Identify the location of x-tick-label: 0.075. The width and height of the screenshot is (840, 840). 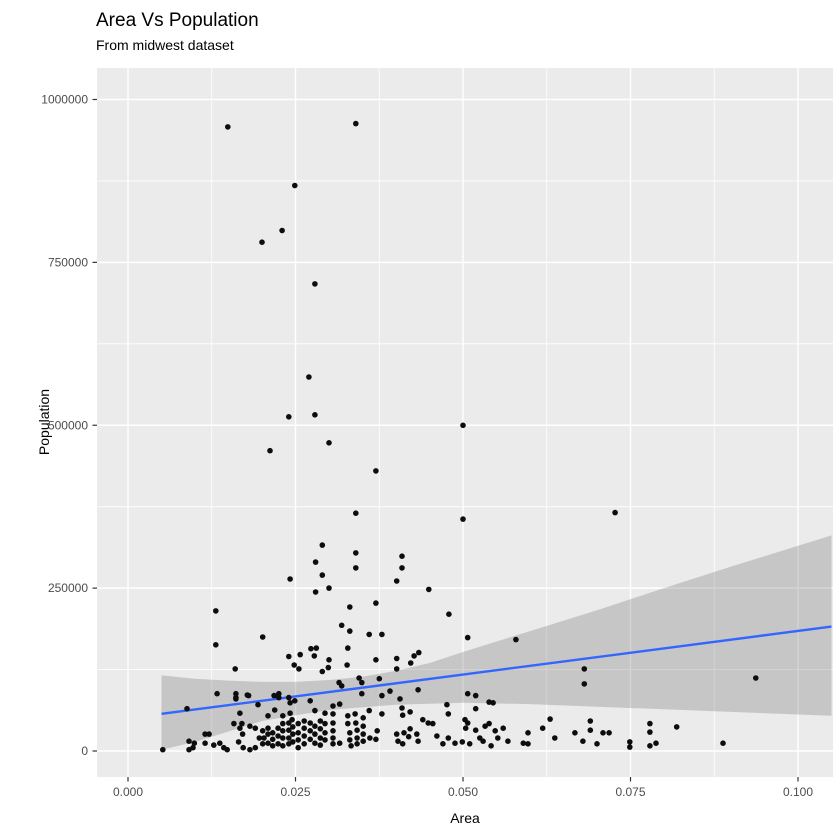
(630, 792).